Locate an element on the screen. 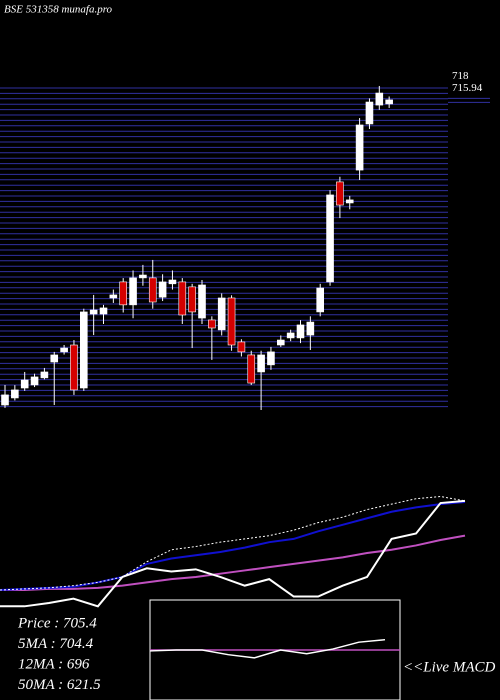  legend-entry: 50MA : 621.5 is located at coordinates (59, 685).